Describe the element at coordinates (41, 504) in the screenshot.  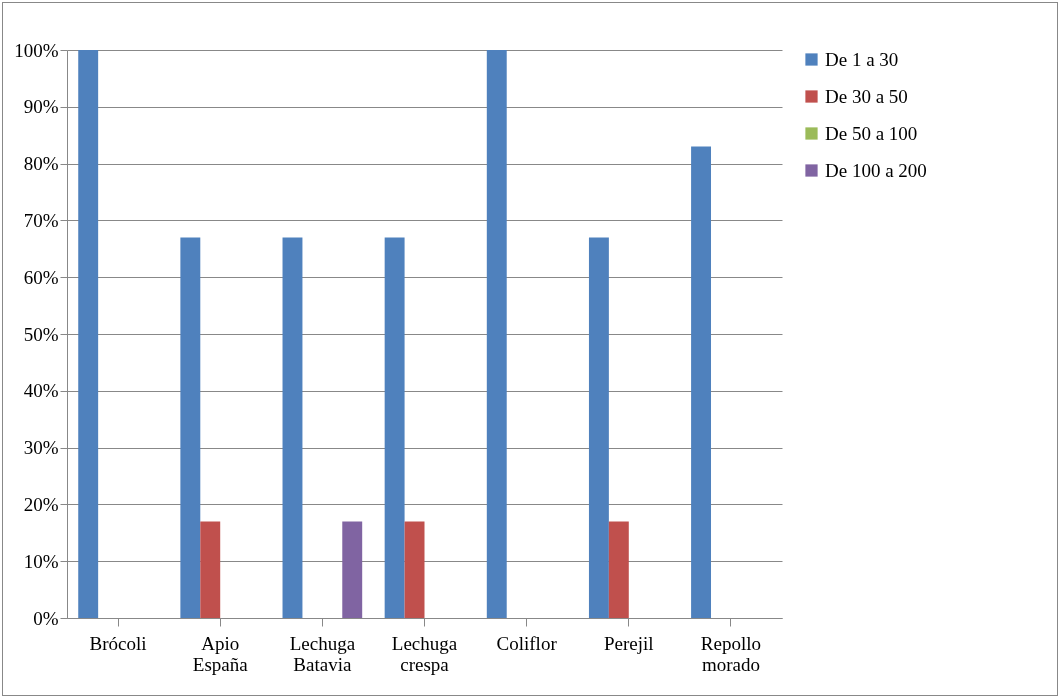
I see `y-tick-label: 20%` at that location.